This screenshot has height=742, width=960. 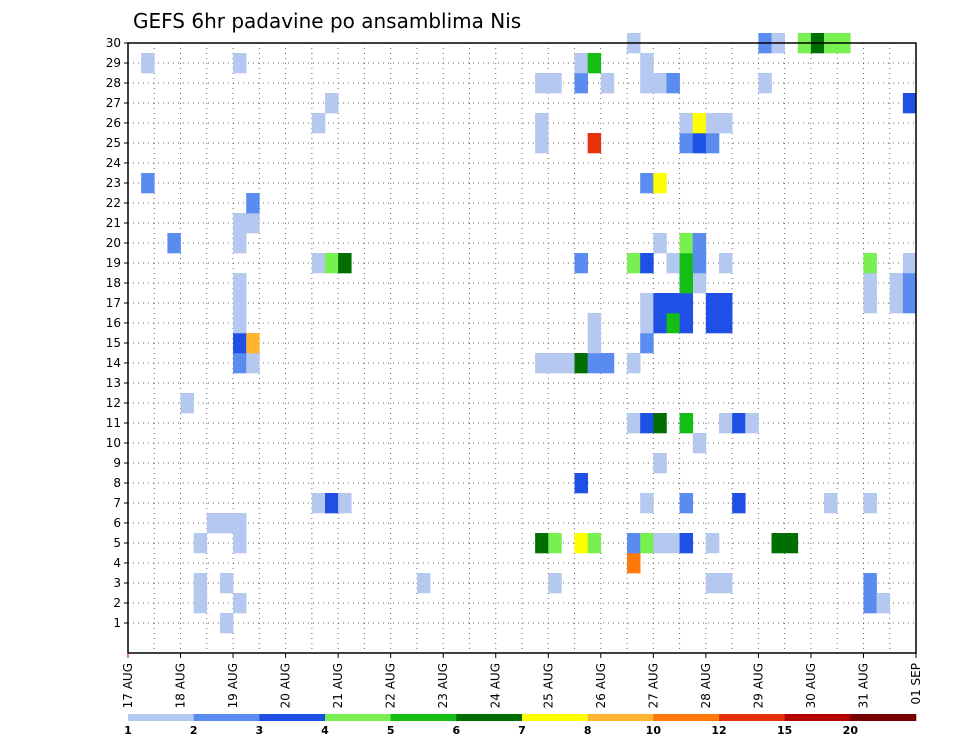 What do you see at coordinates (117, 583) in the screenshot?
I see `y-tick-label: 3` at bounding box center [117, 583].